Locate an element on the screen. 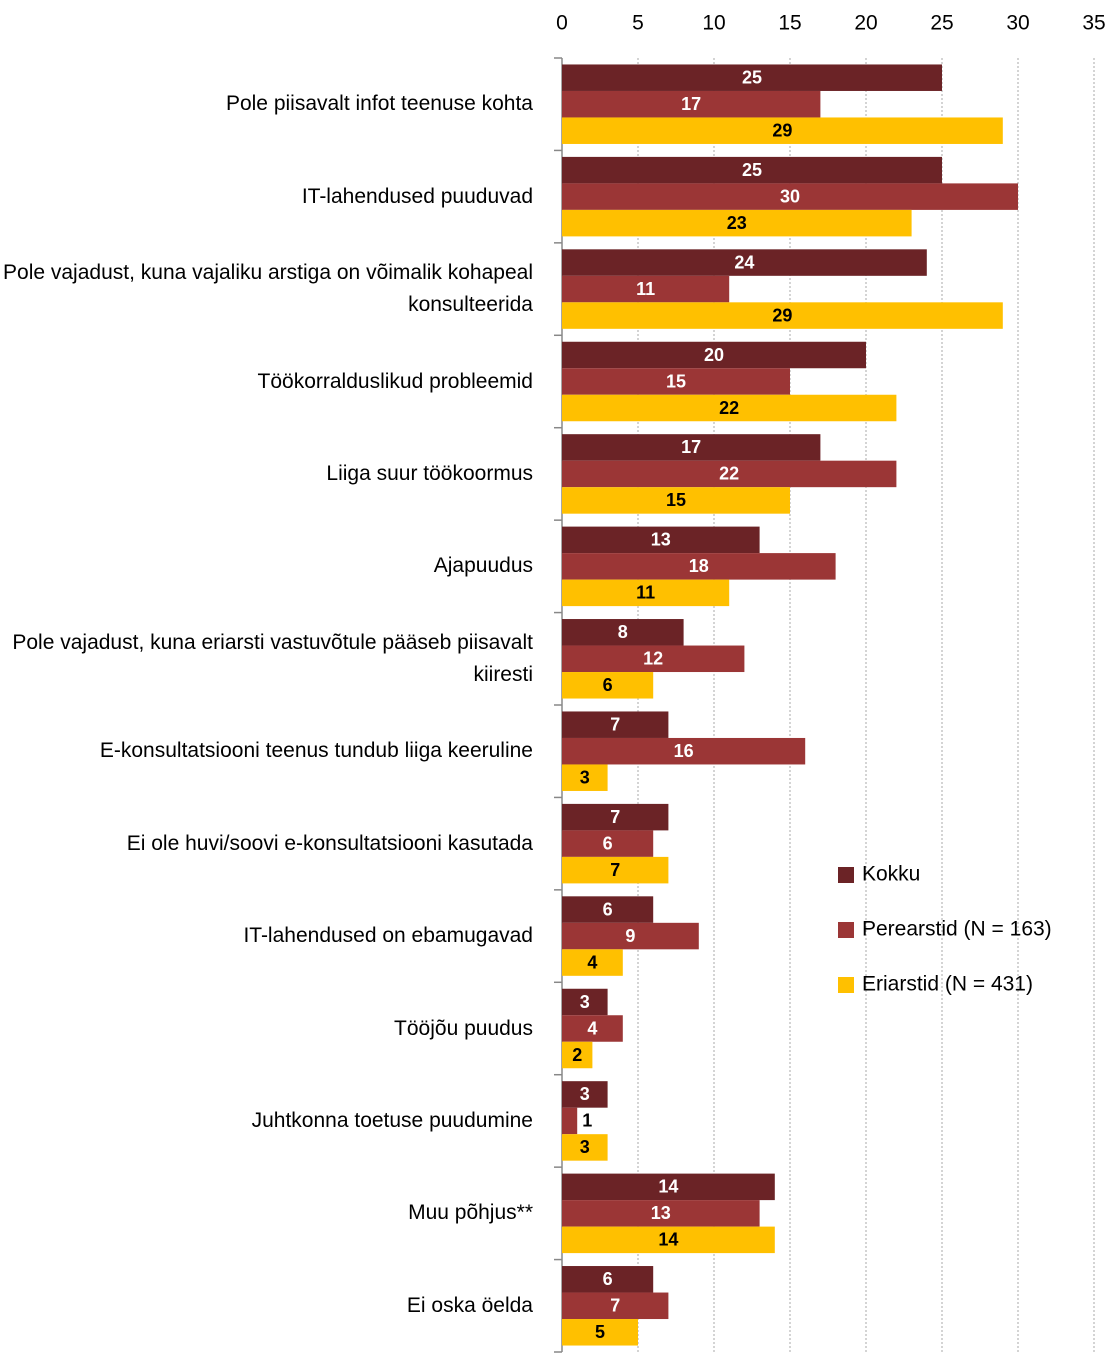 This screenshot has width=1116, height=1356. x-tick-label: 20 is located at coordinates (865, 23).